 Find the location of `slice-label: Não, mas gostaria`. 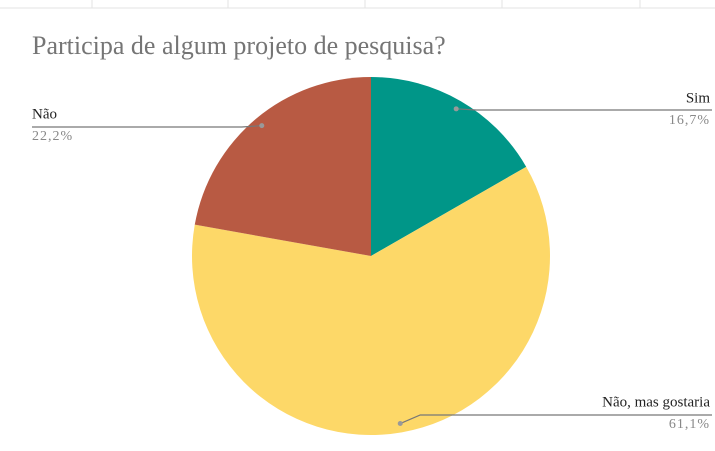

slice-label: Não, mas gostaria is located at coordinates (656, 402).